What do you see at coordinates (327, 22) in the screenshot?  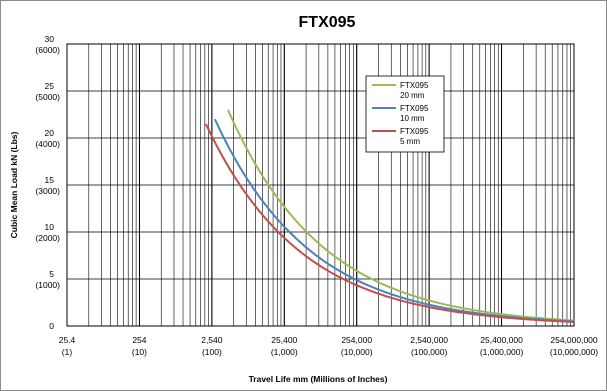 I see `chart-title: FTX095` at bounding box center [327, 22].